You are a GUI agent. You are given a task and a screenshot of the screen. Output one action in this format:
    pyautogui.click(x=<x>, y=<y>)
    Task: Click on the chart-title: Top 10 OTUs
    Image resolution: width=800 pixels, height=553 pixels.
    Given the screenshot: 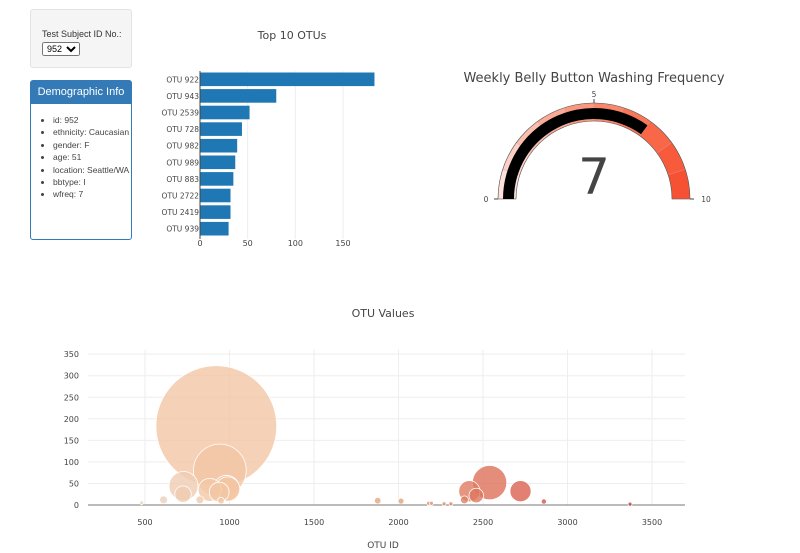 What is the action you would take?
    pyautogui.click(x=292, y=35)
    